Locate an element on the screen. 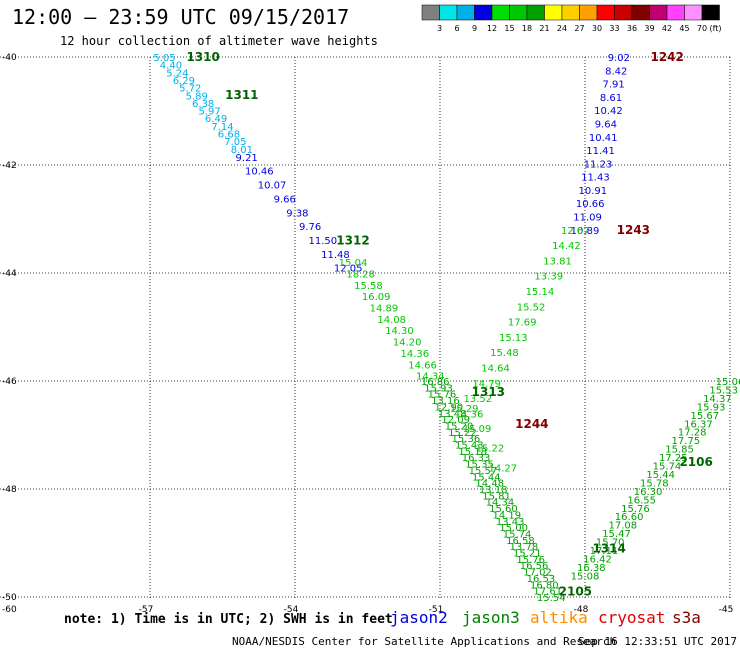 The width and height of the screenshot is (740, 650). swh-value: 13.43 is located at coordinates (510, 522).